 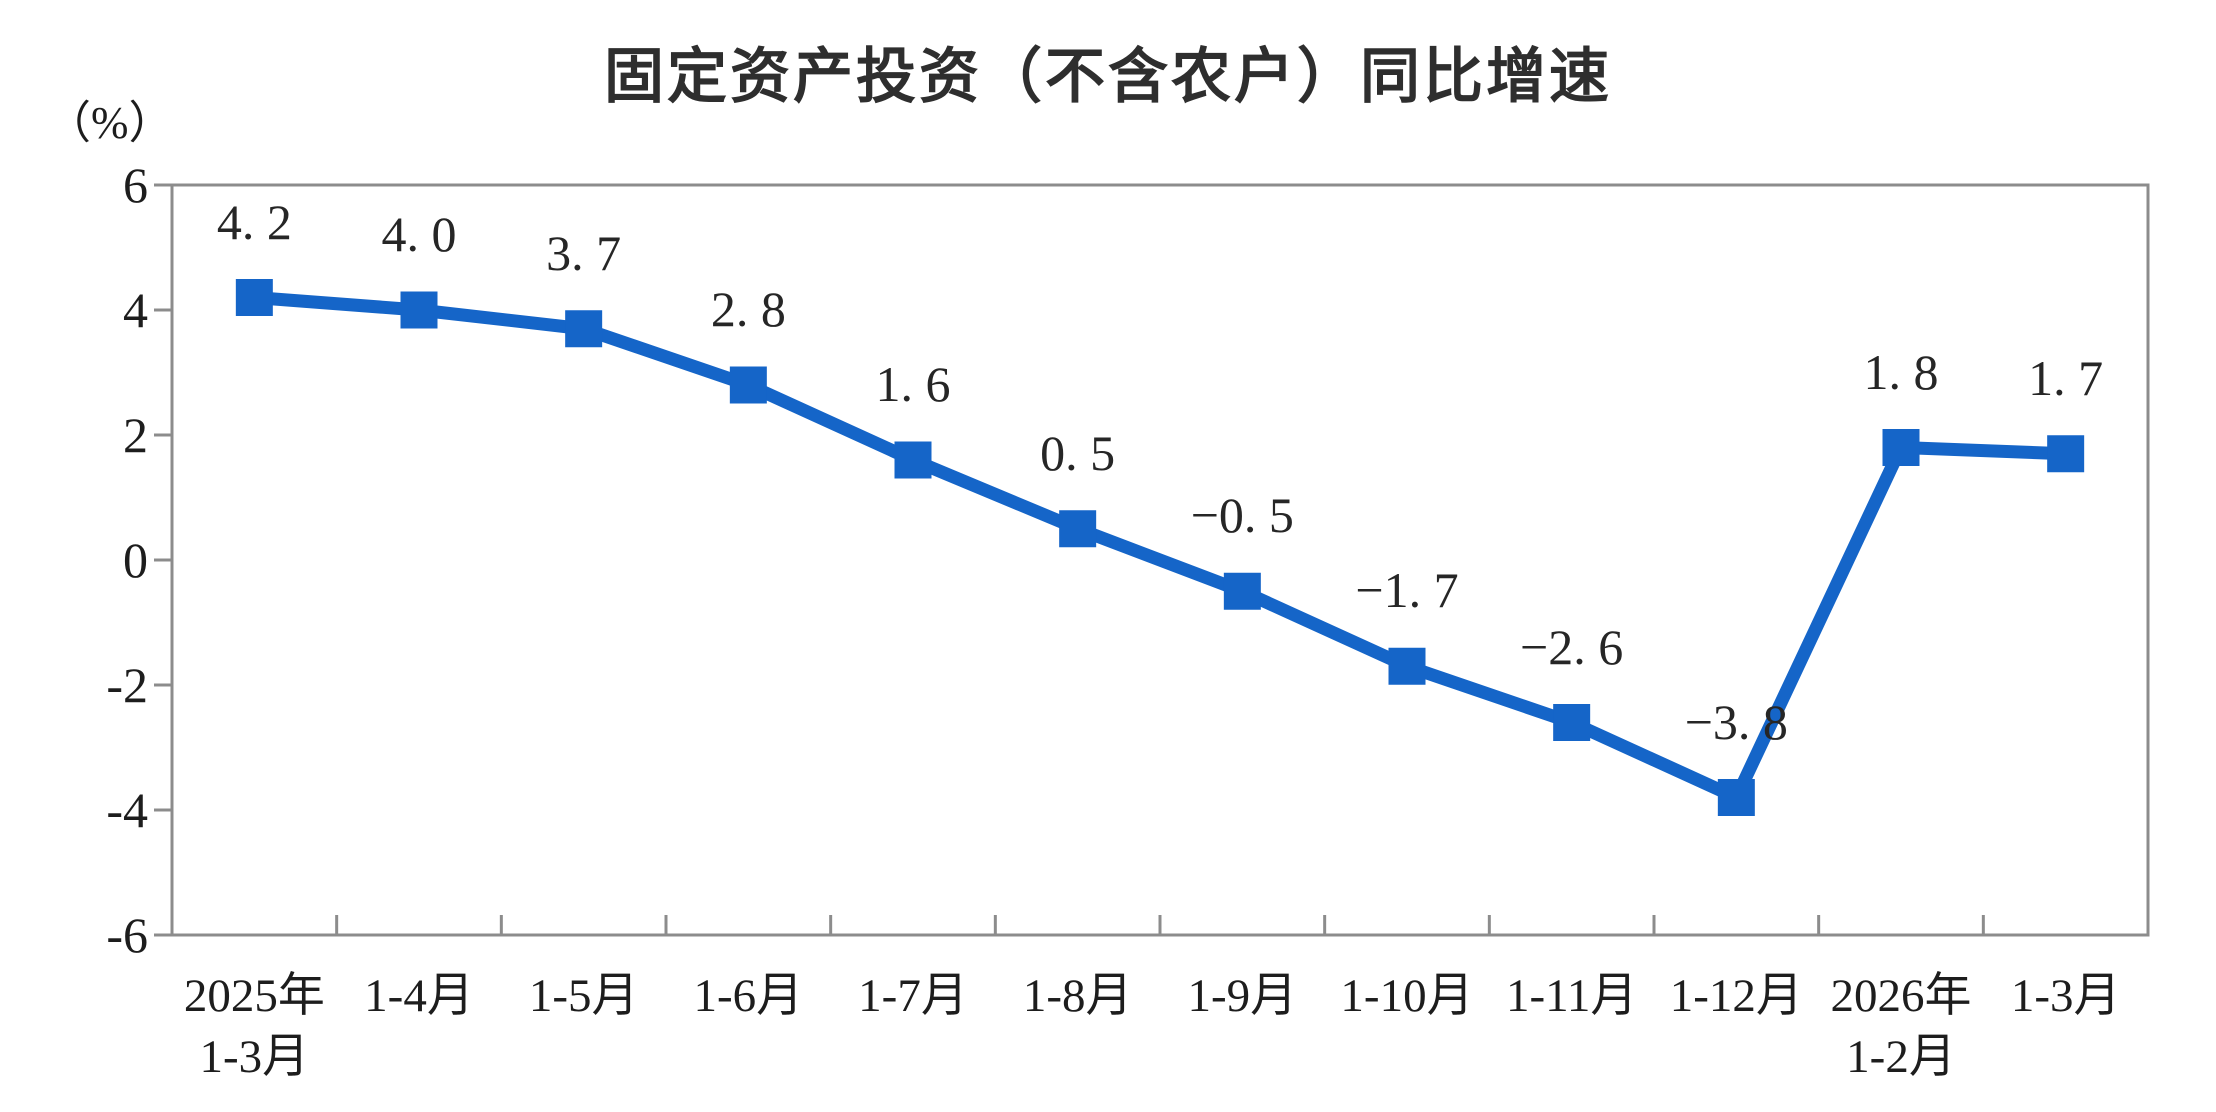 I want to click on x-axis-label: 1-10月, so click(x=1406, y=996).